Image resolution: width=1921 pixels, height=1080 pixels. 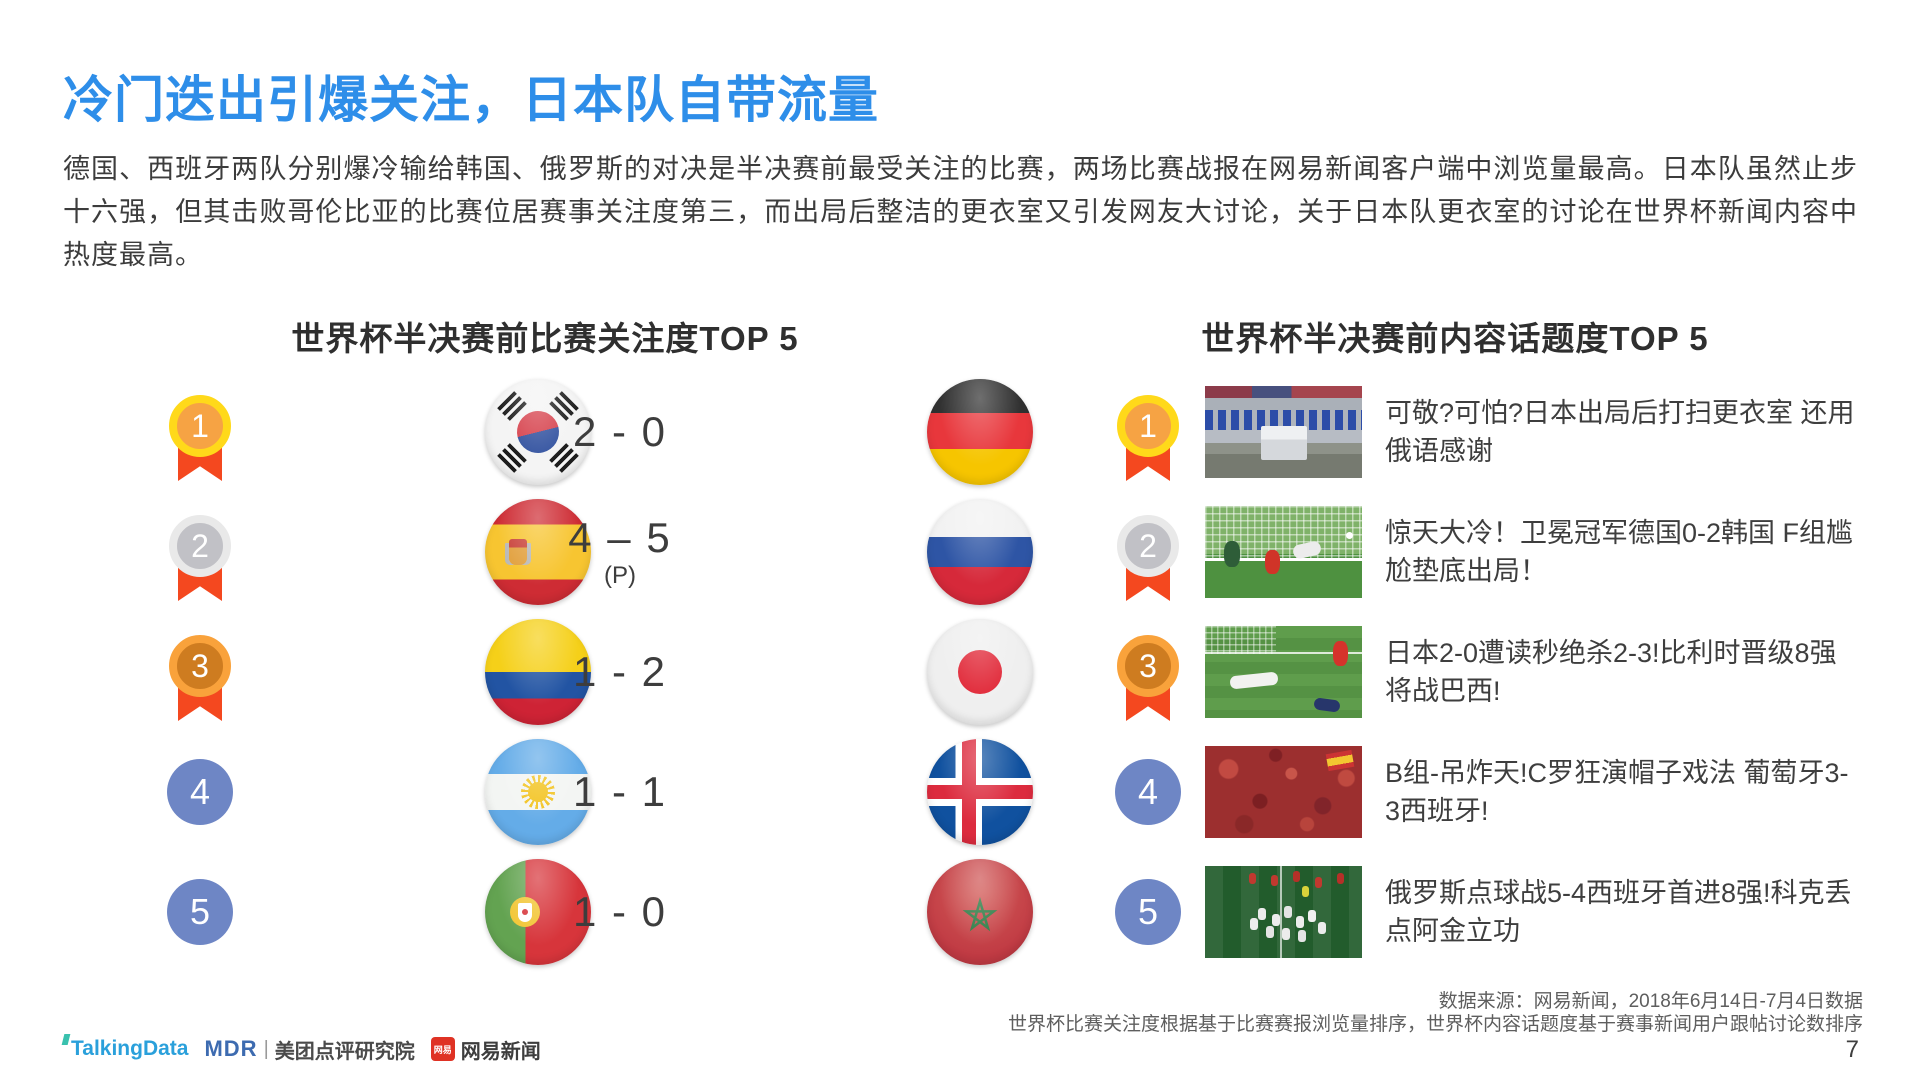 I want to click on match-score: 2 - 0, so click(x=620, y=431).